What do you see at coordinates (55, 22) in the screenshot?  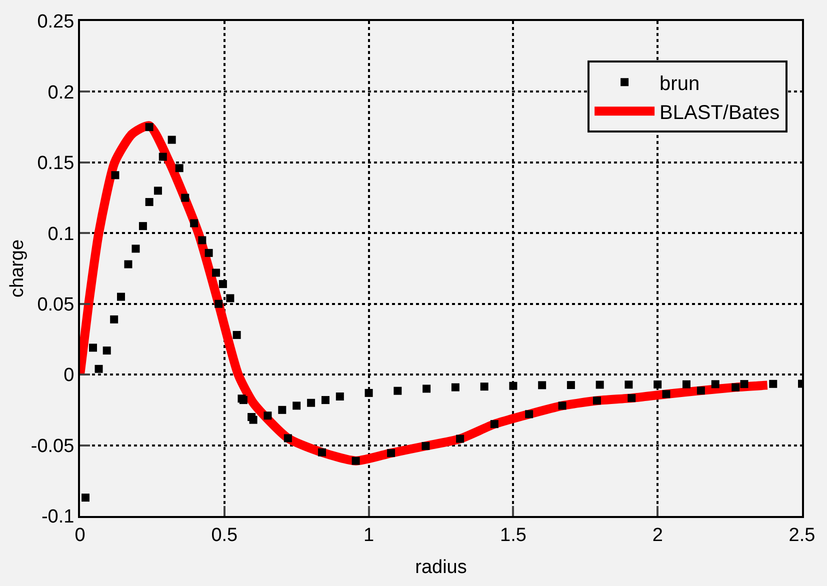 I see `y-tick-label: 0.25` at bounding box center [55, 22].